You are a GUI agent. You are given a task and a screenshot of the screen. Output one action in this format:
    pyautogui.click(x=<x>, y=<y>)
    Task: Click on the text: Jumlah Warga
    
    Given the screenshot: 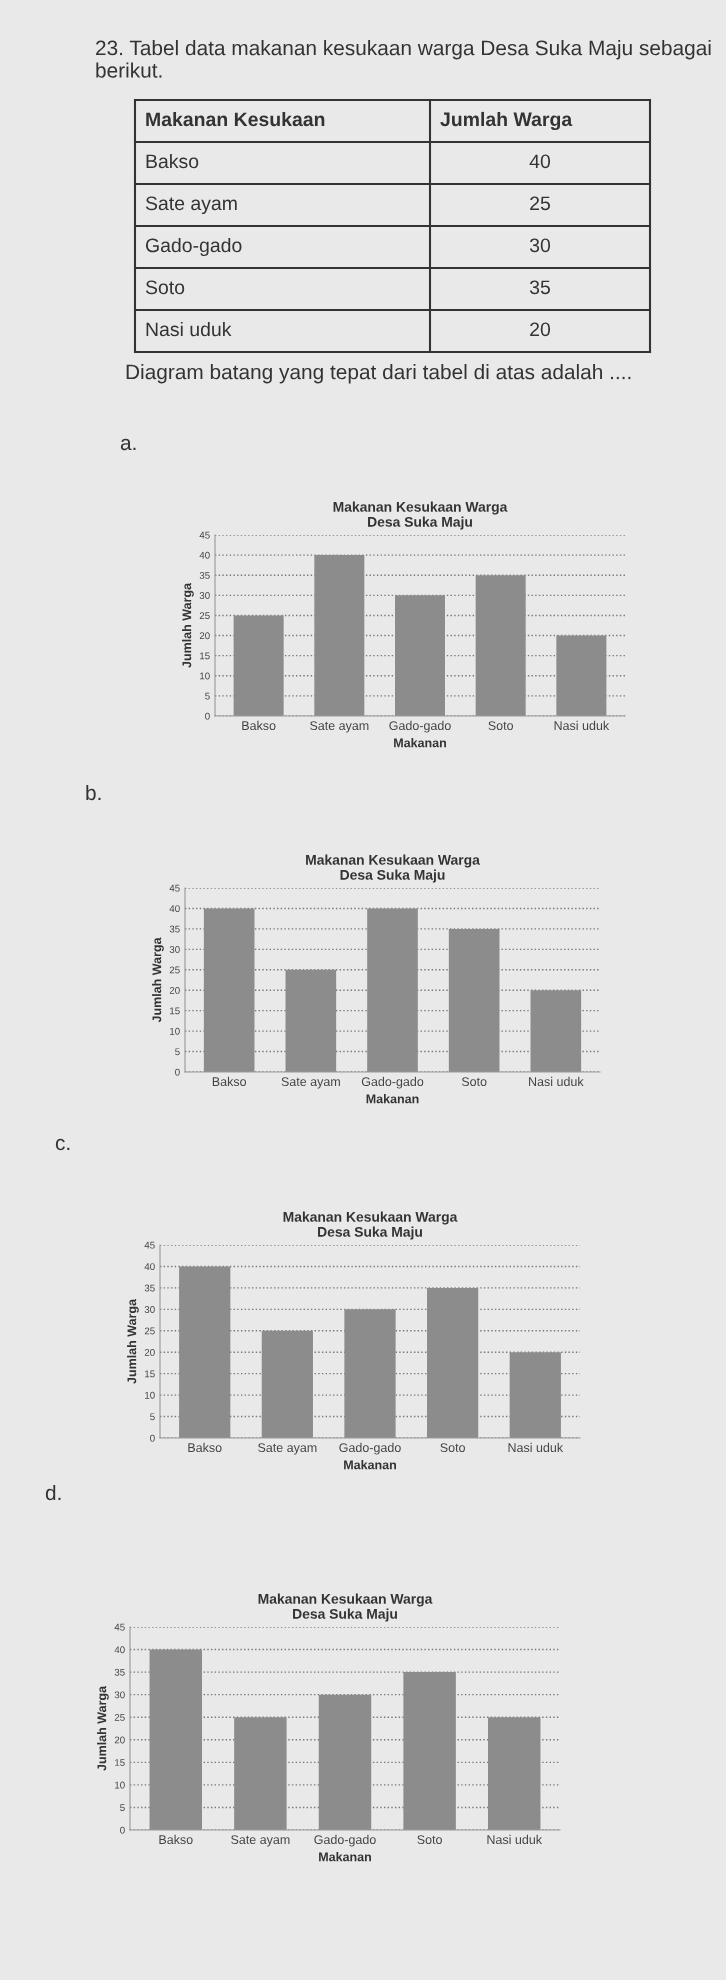 What is the action you would take?
    pyautogui.click(x=506, y=121)
    